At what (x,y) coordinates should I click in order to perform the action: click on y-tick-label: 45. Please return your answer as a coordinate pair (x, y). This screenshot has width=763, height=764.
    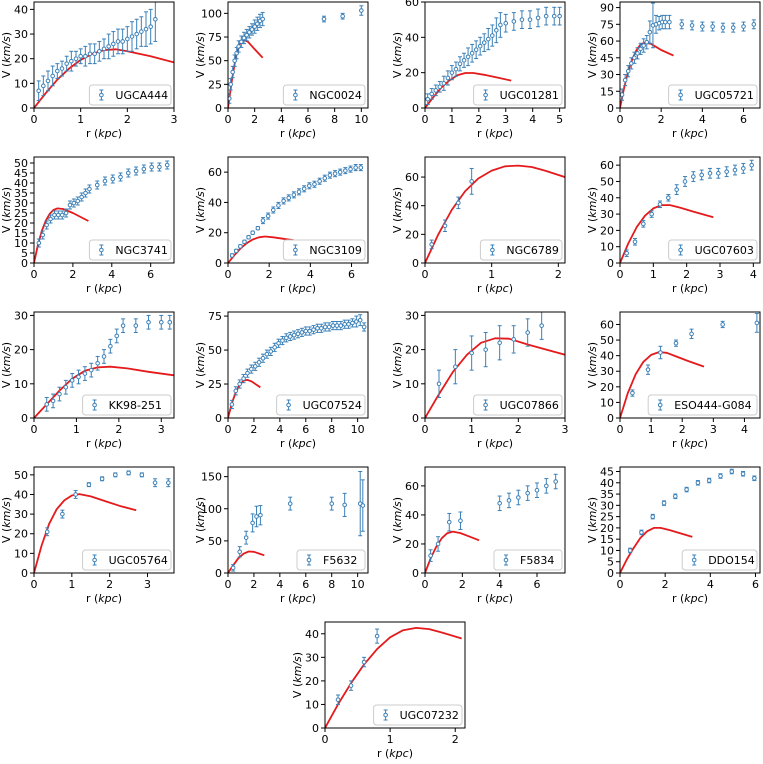
    Looking at the image, I should click on (21, 173).